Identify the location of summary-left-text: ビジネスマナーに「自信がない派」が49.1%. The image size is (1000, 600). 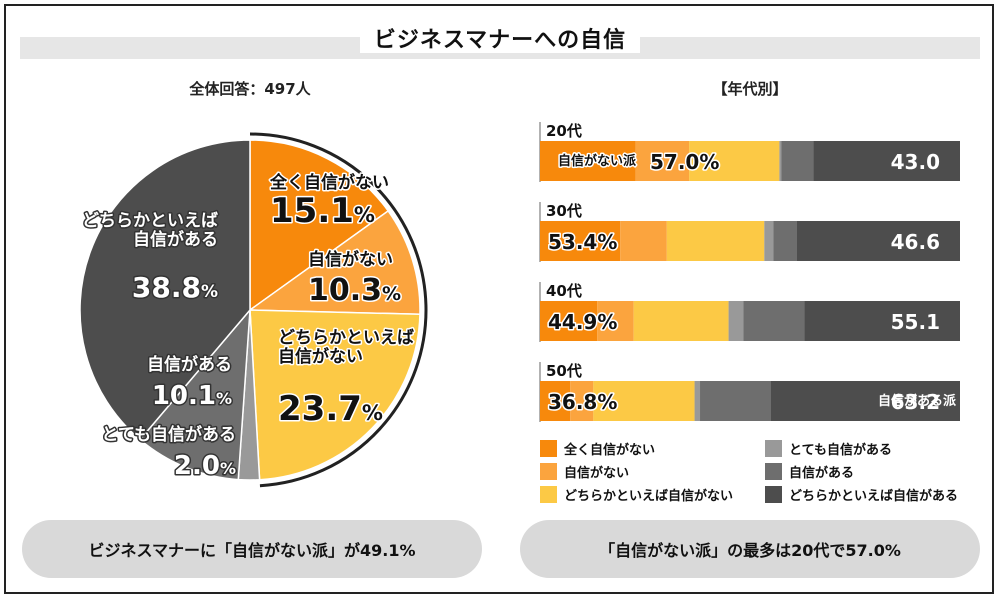
(252, 550).